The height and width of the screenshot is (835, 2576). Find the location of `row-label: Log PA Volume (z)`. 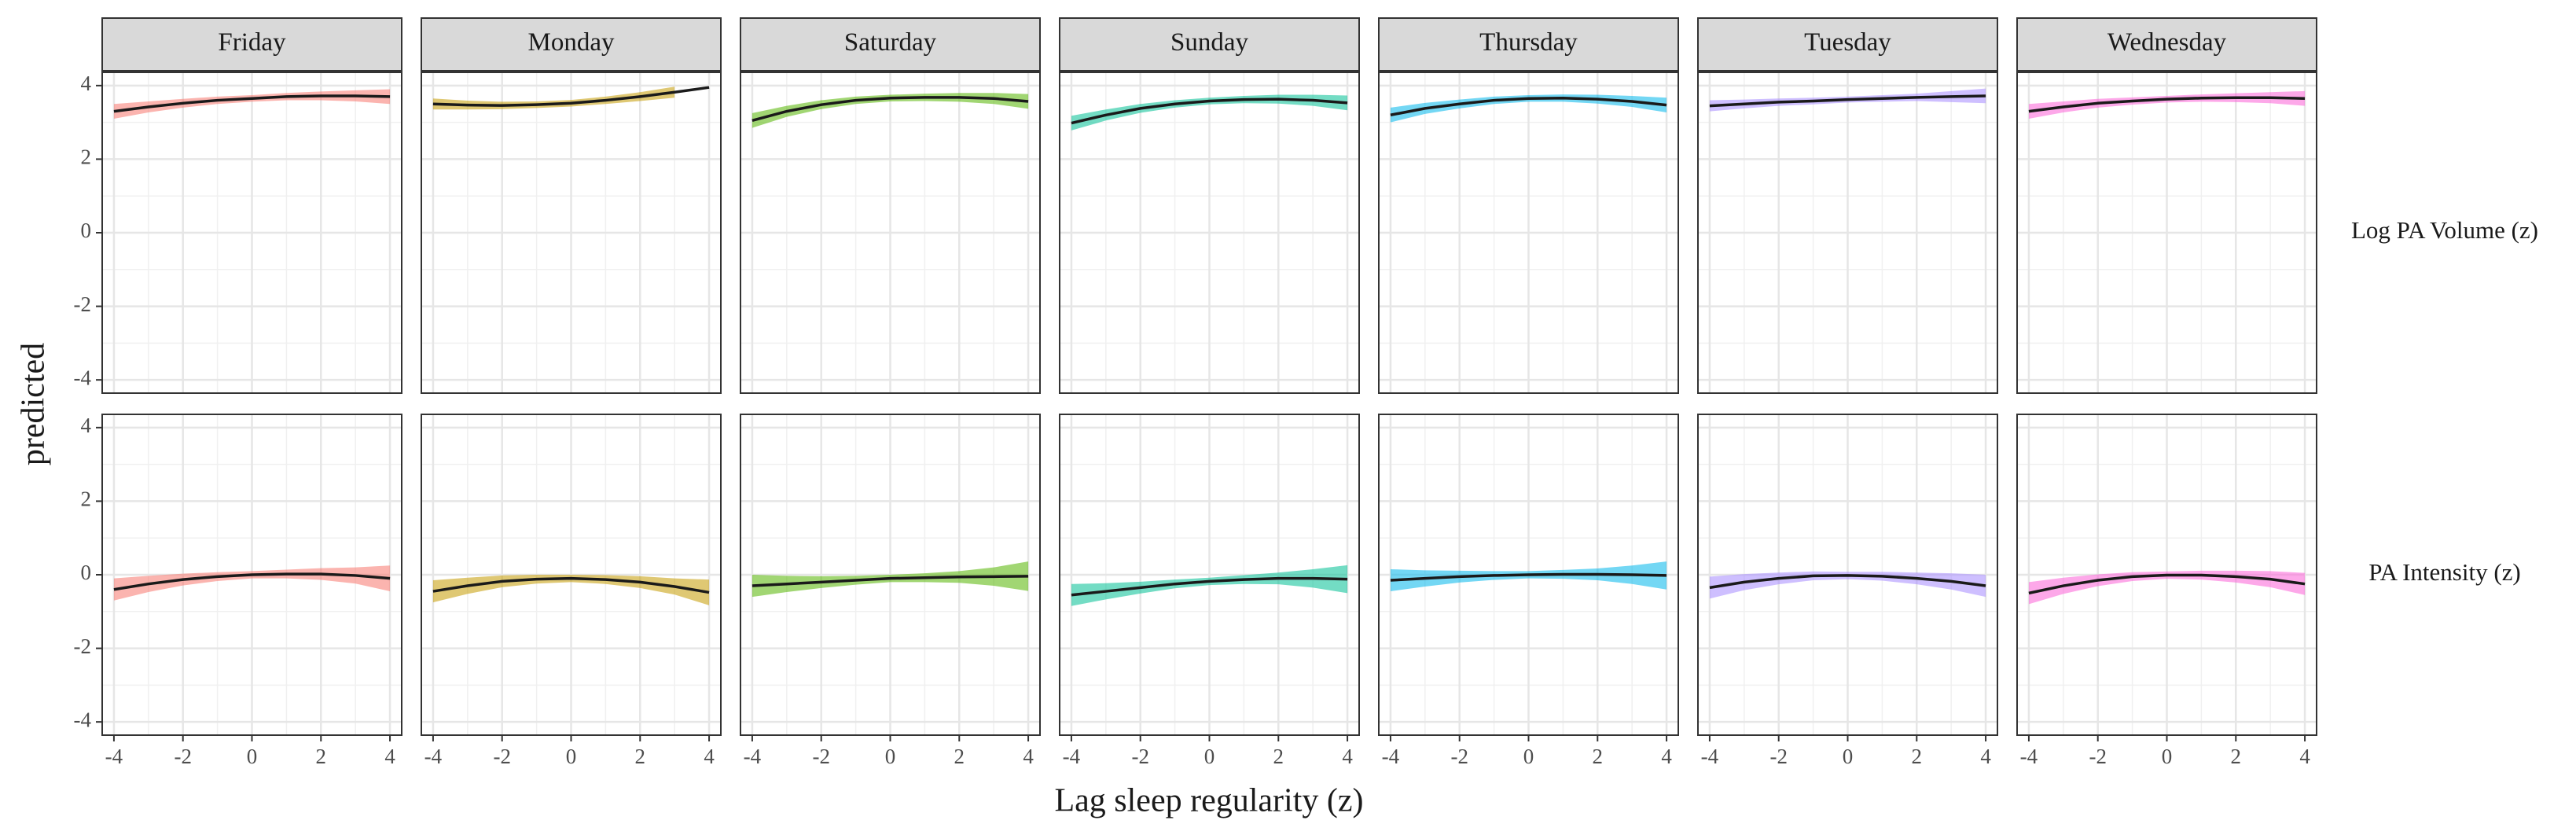

row-label: Log PA Volume (z) is located at coordinates (2444, 230).